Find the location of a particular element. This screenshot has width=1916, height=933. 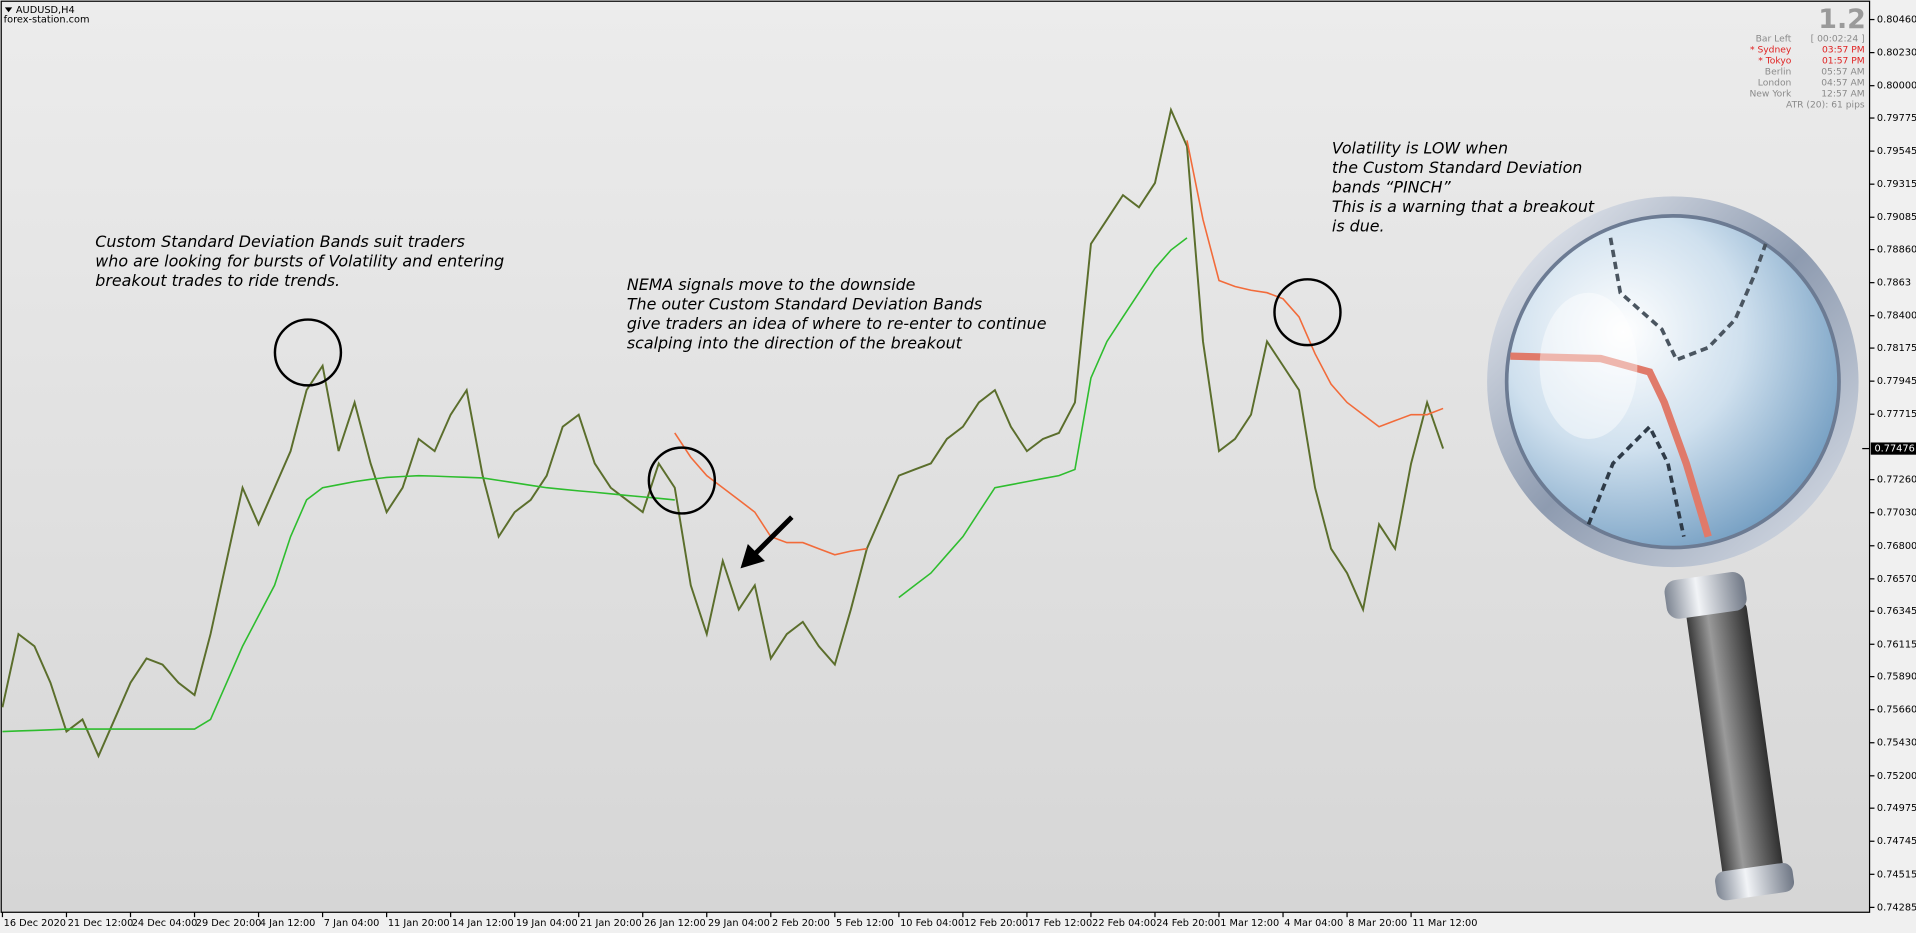

site: forex-station.com is located at coordinates (47, 20).